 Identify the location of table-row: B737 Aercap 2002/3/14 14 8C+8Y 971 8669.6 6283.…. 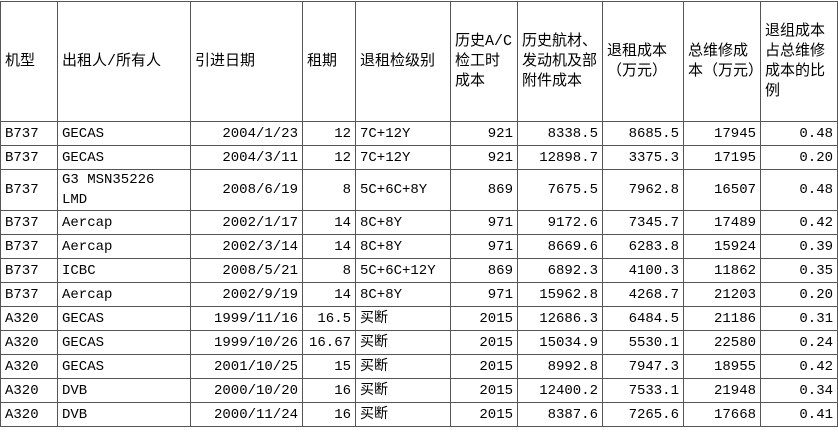
(419, 246).